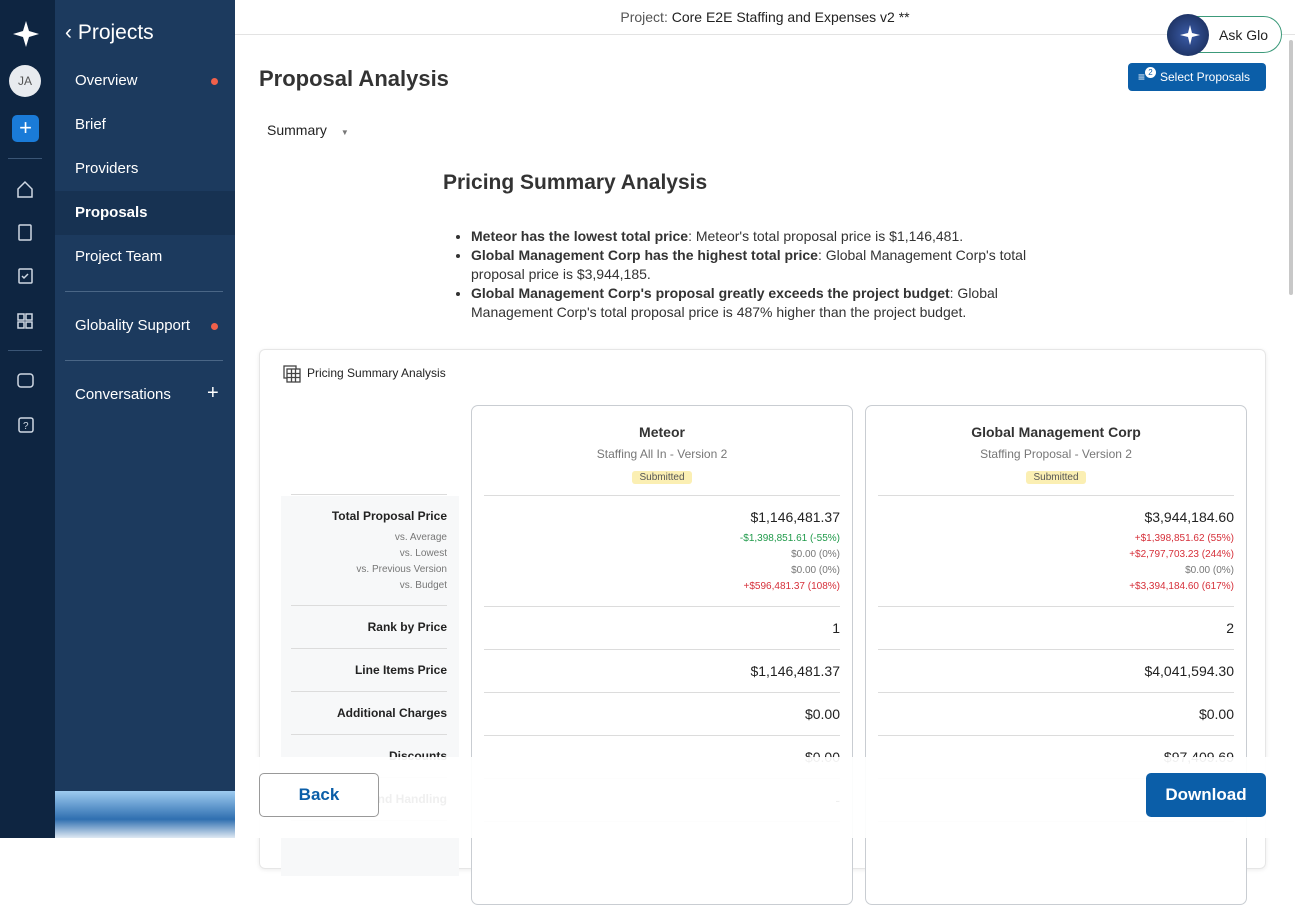 Image resolution: width=1295 pixels, height=905 pixels. What do you see at coordinates (145, 814) in the screenshot?
I see `banner-image` at bounding box center [145, 814].